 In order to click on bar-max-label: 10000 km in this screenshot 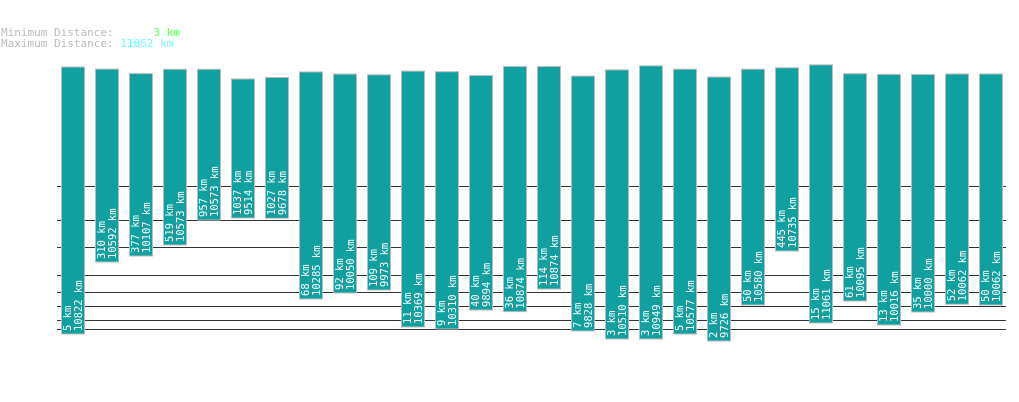, I will do `click(929, 283)`.